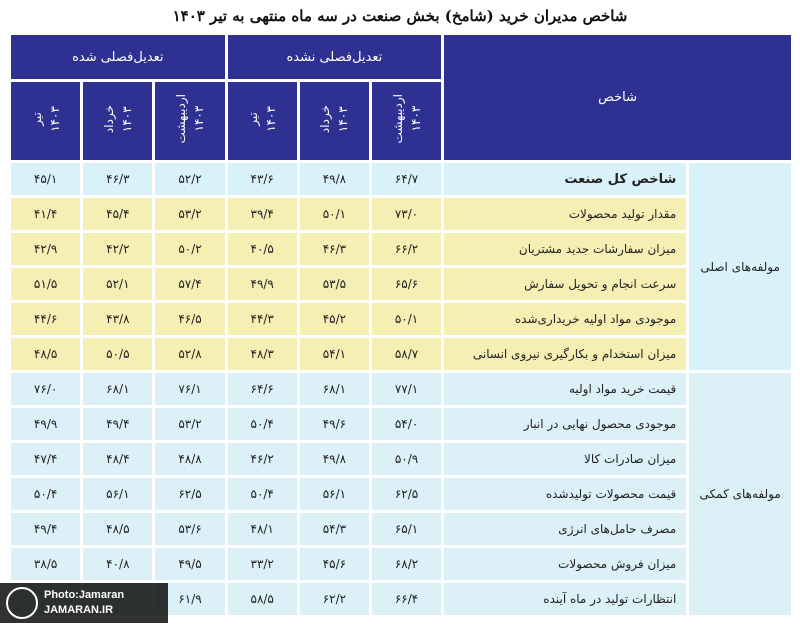 The width and height of the screenshot is (800, 625). What do you see at coordinates (190, 529) in the screenshot?
I see `cell: ۵۳/۶` at bounding box center [190, 529].